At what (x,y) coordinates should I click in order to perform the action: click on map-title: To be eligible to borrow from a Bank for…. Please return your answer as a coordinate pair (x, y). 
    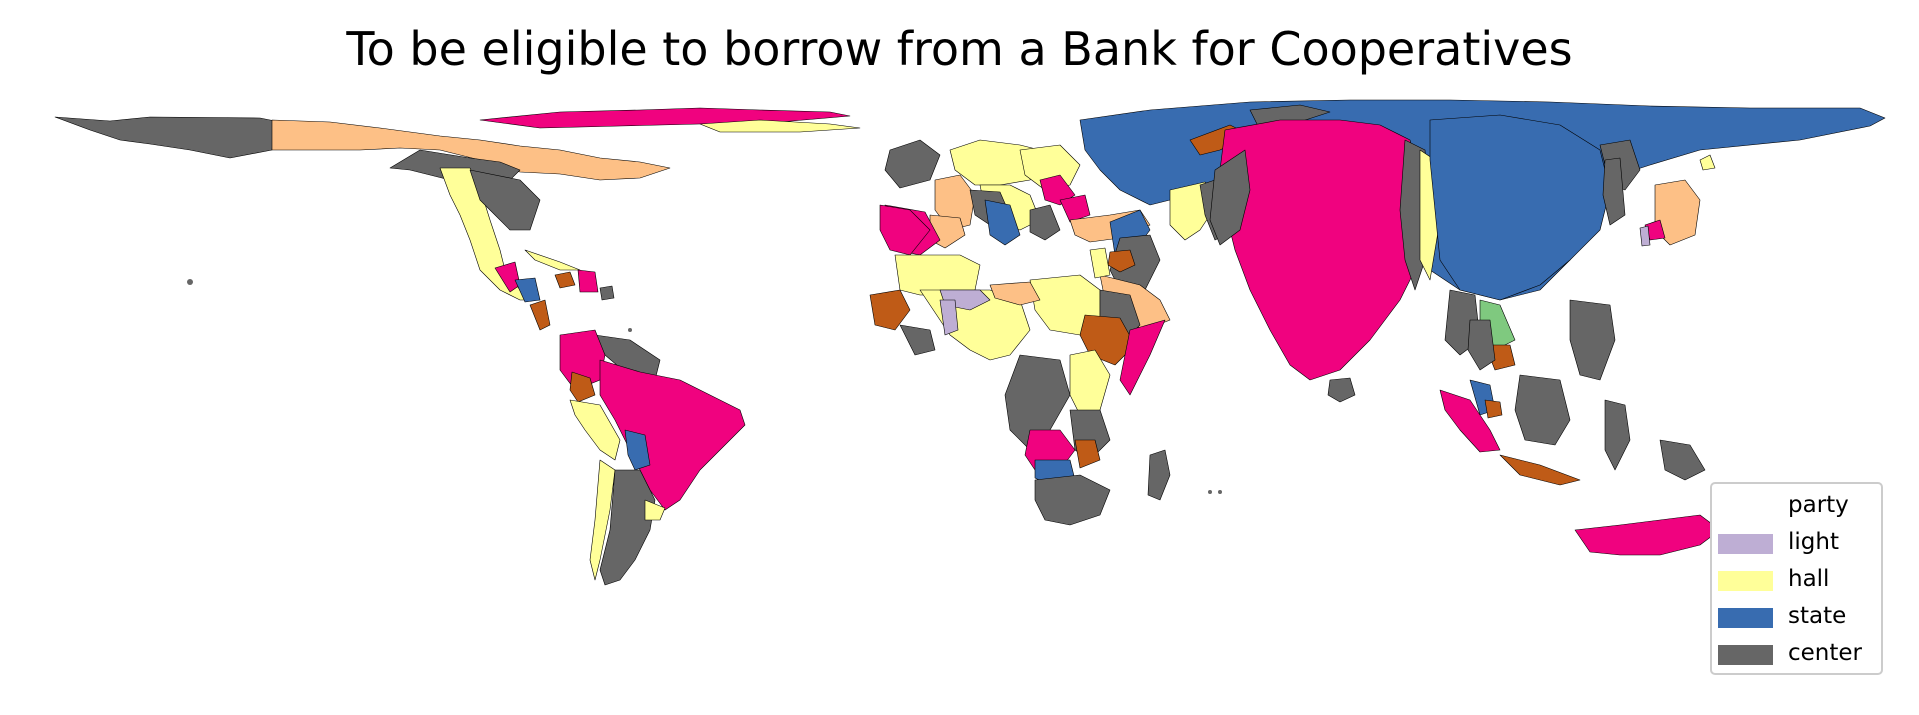
    Looking at the image, I should click on (959, 49).